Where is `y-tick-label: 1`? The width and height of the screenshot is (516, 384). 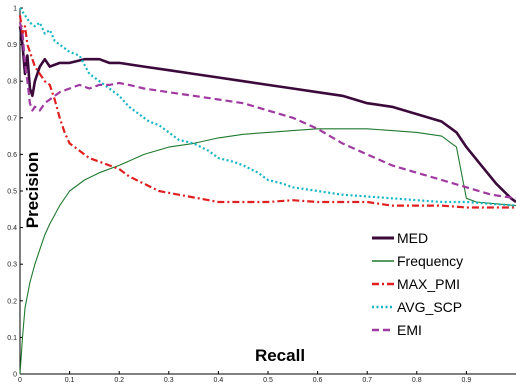
y-tick-label: 1 is located at coordinates (15, 9).